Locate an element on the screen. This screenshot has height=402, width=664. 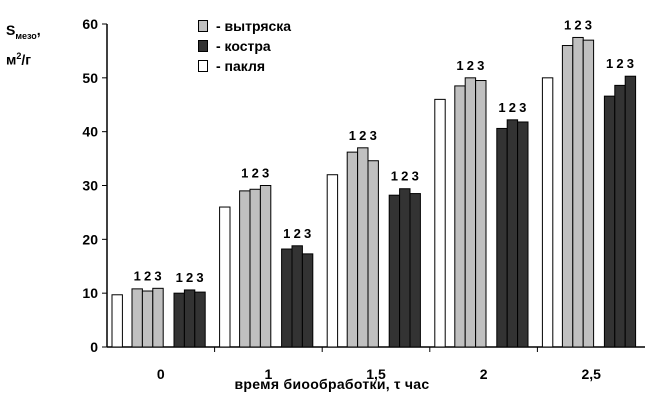
legend-swatch-kostra is located at coordinates (203, 46).